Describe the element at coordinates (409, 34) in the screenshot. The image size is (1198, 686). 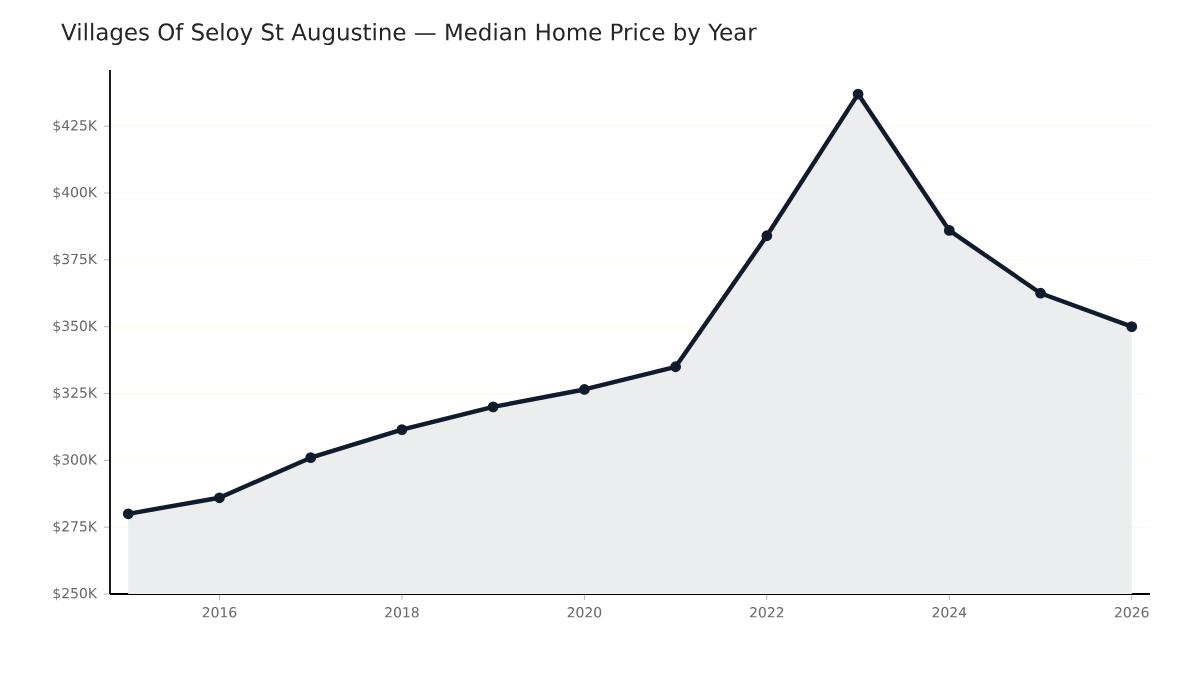
I see `chart-title: Villages Of Seloy St Augustine — Median Home Price by Year` at that location.